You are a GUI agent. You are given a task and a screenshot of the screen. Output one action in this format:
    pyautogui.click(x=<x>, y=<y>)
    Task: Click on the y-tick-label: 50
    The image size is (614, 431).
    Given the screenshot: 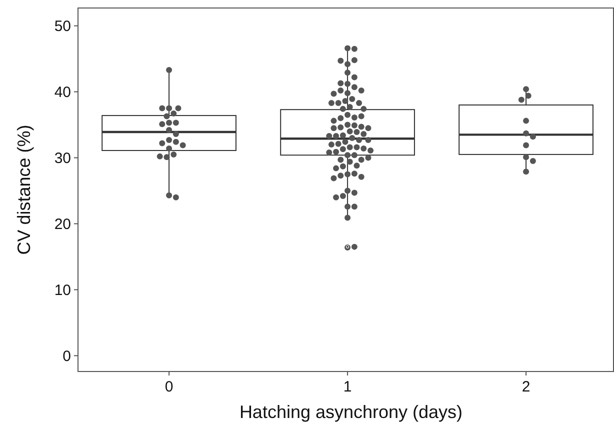 What is the action you would take?
    pyautogui.click(x=62, y=27)
    